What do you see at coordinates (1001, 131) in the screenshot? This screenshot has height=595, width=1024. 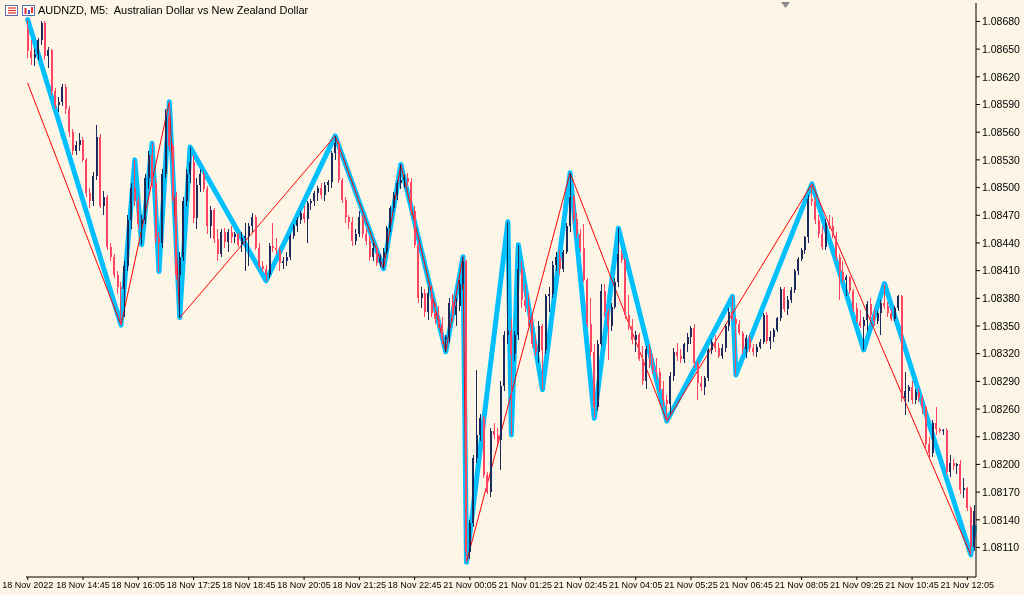 I see `y-tick-label: 1.08560` at bounding box center [1001, 131].